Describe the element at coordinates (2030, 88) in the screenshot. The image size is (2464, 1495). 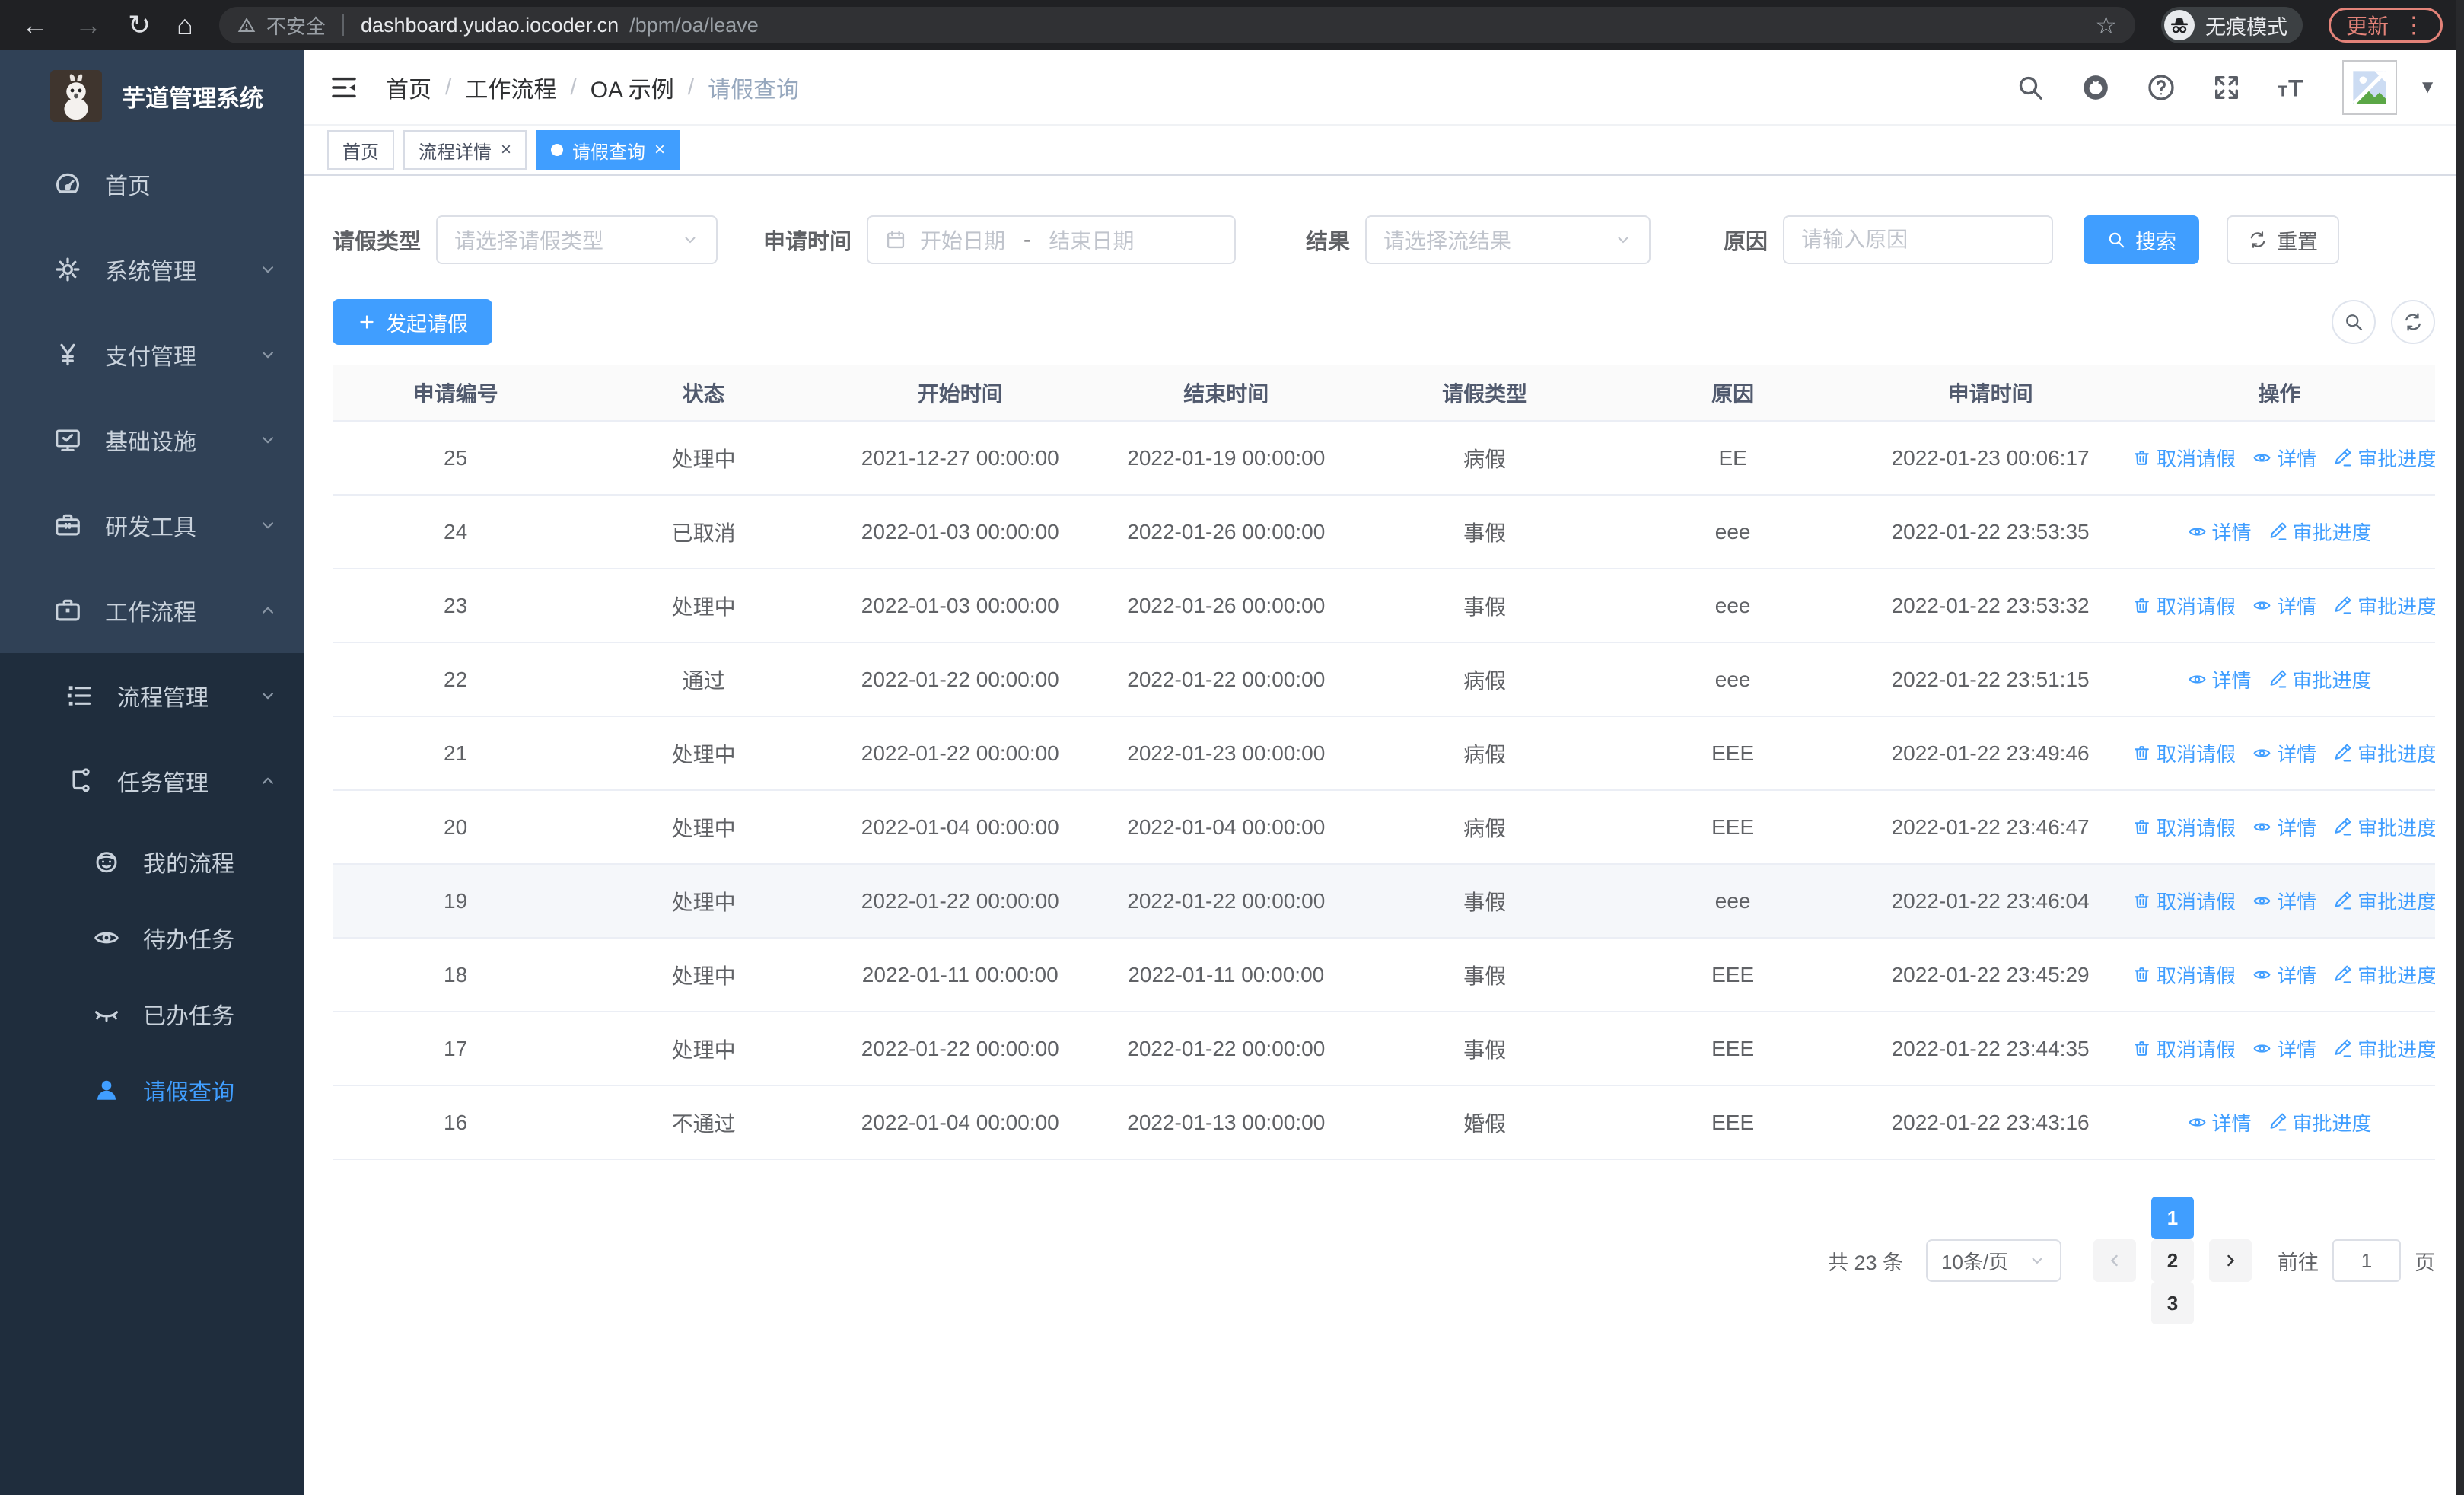
I see `search-icon` at that location.